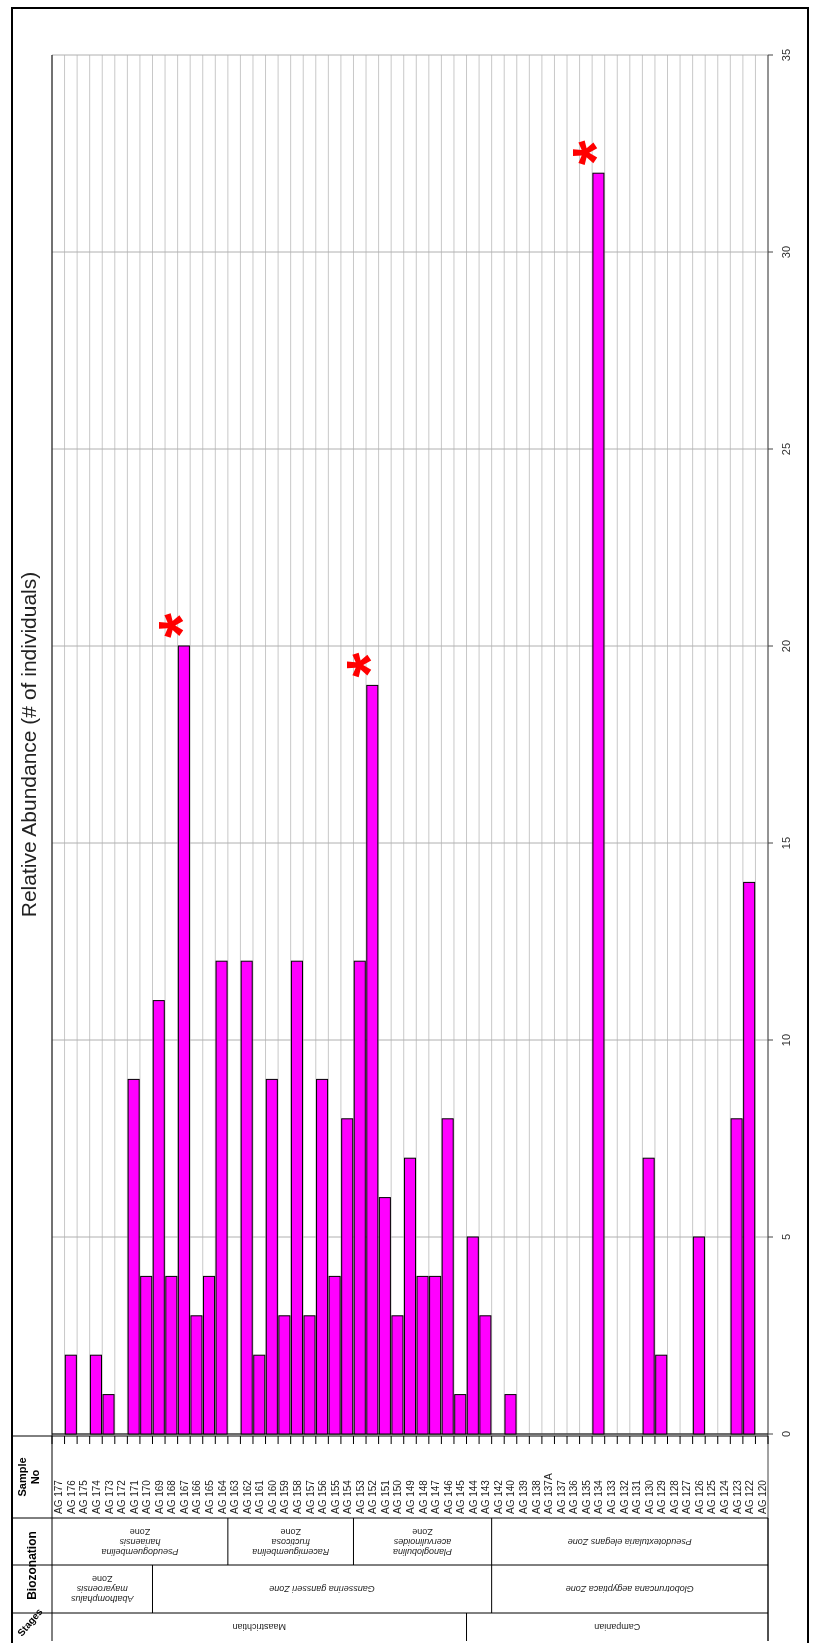 The width and height of the screenshot is (816, 1643). What do you see at coordinates (637, 1496) in the screenshot?
I see `x-tick-label: AG 131` at bounding box center [637, 1496].